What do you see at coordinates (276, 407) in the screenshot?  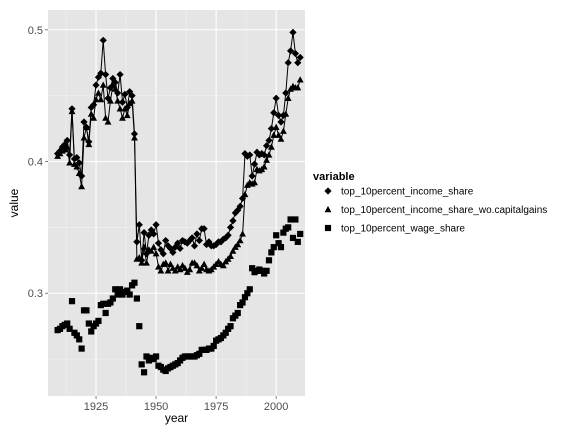 I see `x-tick-label: 2000` at bounding box center [276, 407].